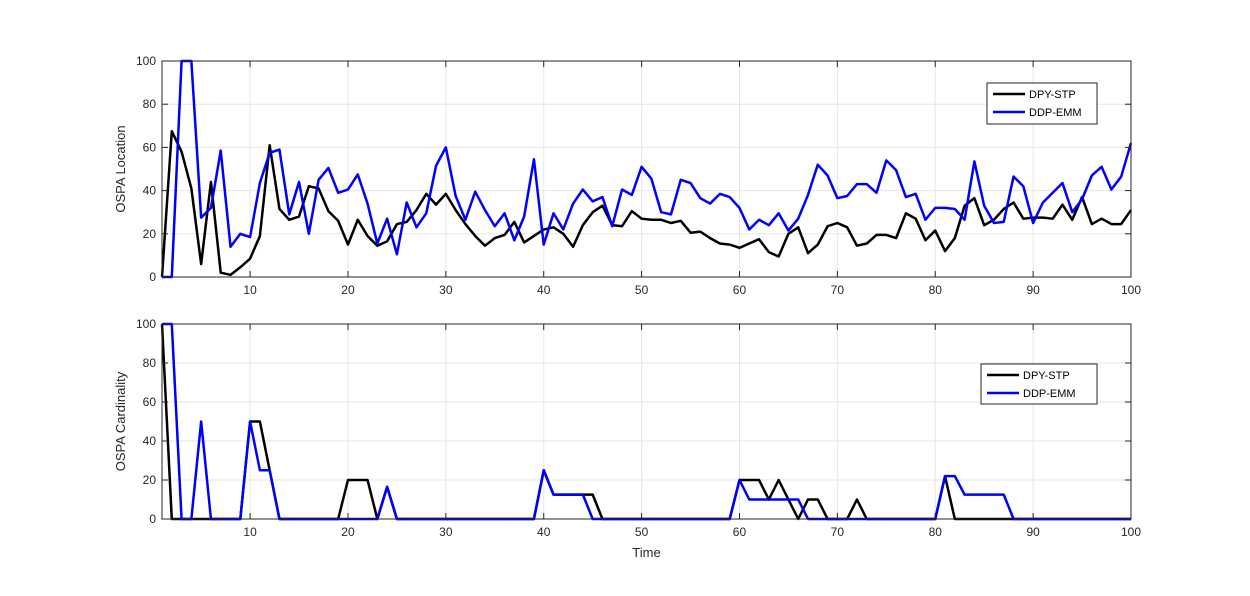  I want to click on cardinality-y-tick-label: 80, so click(150, 363).